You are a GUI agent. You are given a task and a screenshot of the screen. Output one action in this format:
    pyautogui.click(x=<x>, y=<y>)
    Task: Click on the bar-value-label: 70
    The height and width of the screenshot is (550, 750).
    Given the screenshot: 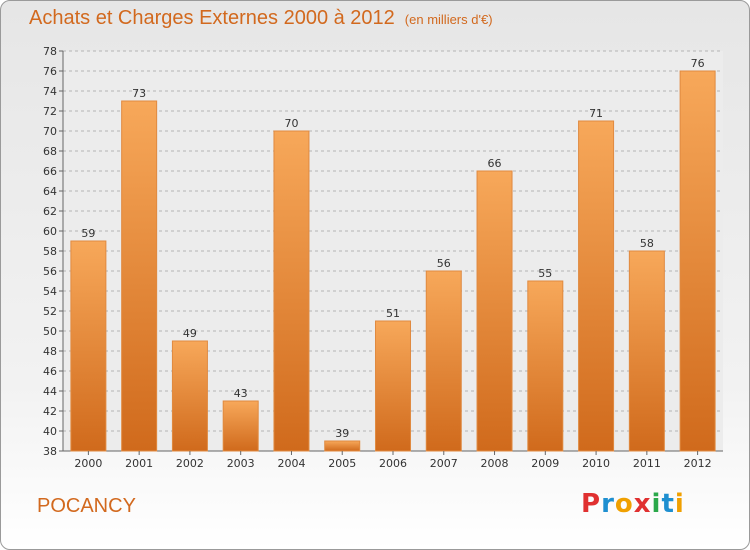 What is the action you would take?
    pyautogui.click(x=291, y=123)
    